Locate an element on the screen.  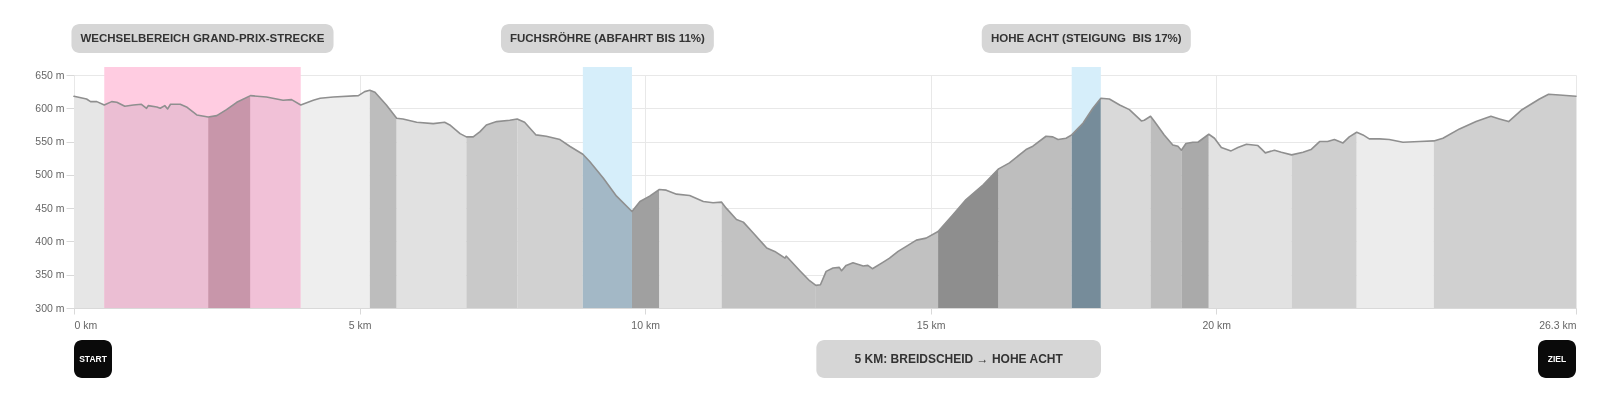
y-tick-label: 500 m is located at coordinates (50, 174).